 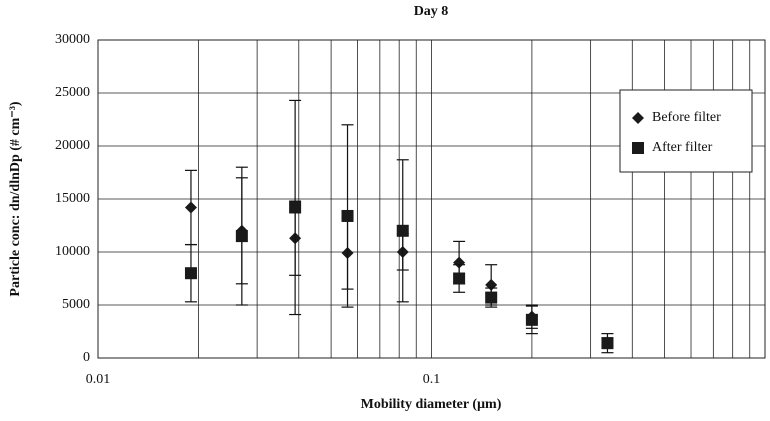 I want to click on y-tick-label: 15000, so click(x=72, y=198).